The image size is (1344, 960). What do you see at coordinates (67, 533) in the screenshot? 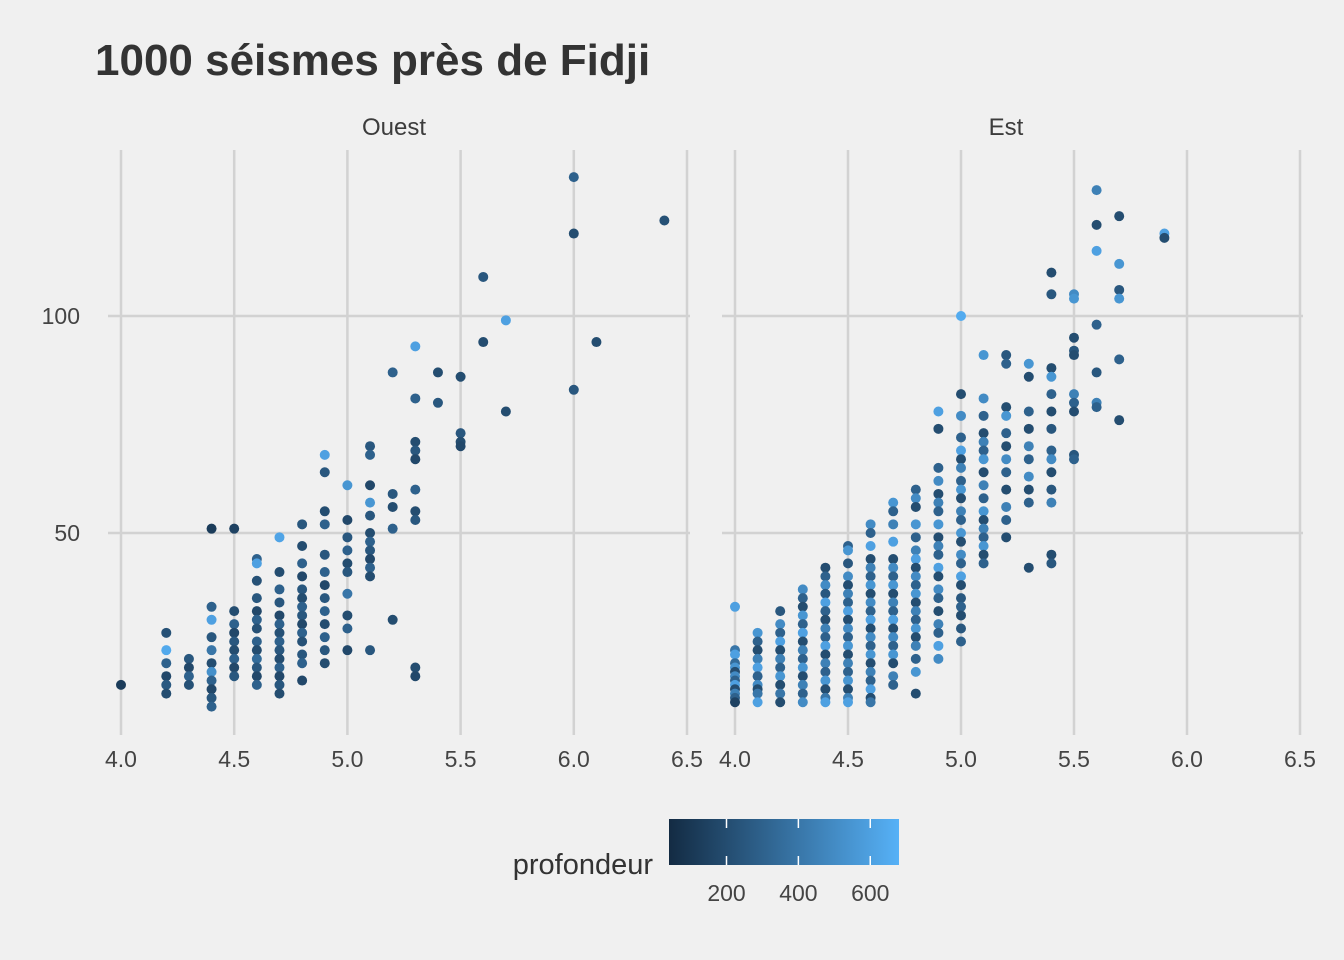
I see `y-tick-label: 50` at bounding box center [67, 533].